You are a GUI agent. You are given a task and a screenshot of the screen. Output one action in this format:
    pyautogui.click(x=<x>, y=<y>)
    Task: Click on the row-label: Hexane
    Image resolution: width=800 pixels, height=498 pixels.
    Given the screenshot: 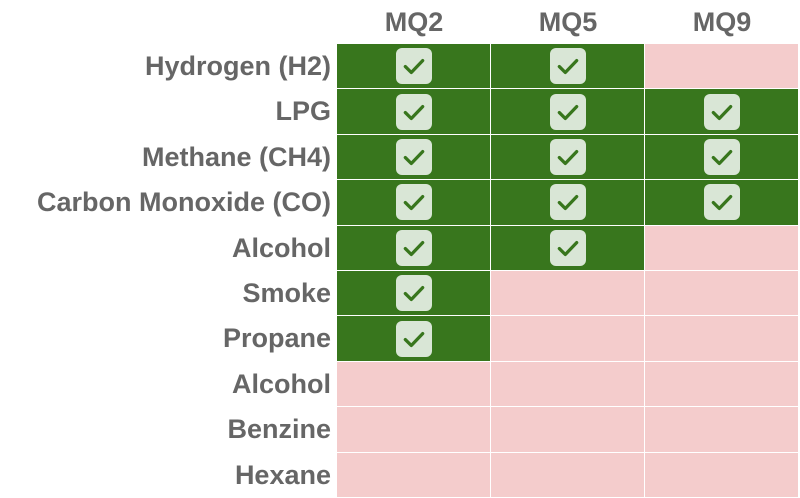 What is the action you would take?
    pyautogui.click(x=282, y=474)
    